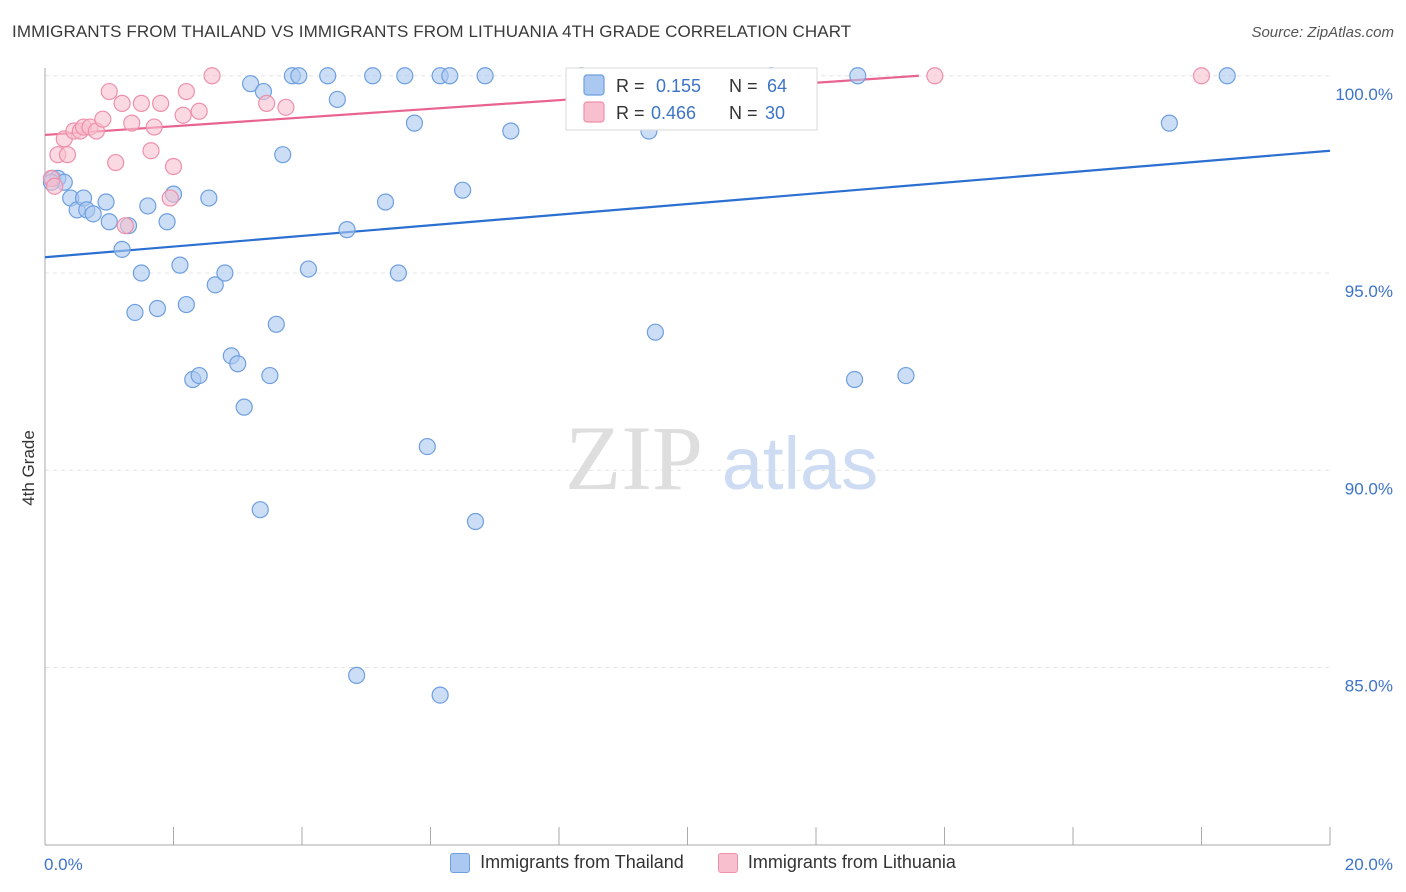  I want to click on stats-legend: R = 0.155 N = 64 R = 0.466 N = 30, so click(691, 99).